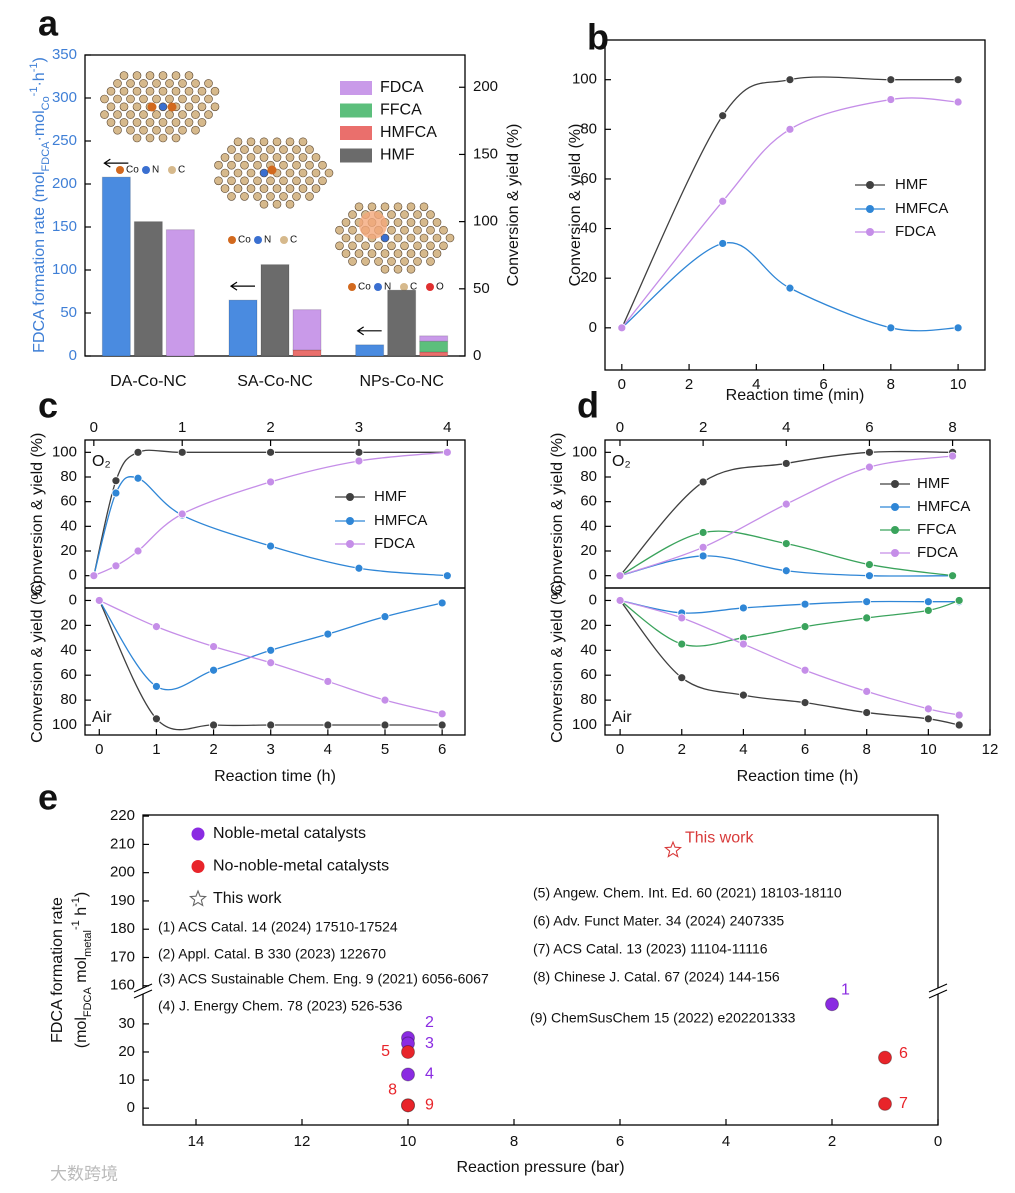  Describe the element at coordinates (64, 97) in the screenshot. I see `y-tick-label: 300` at that location.